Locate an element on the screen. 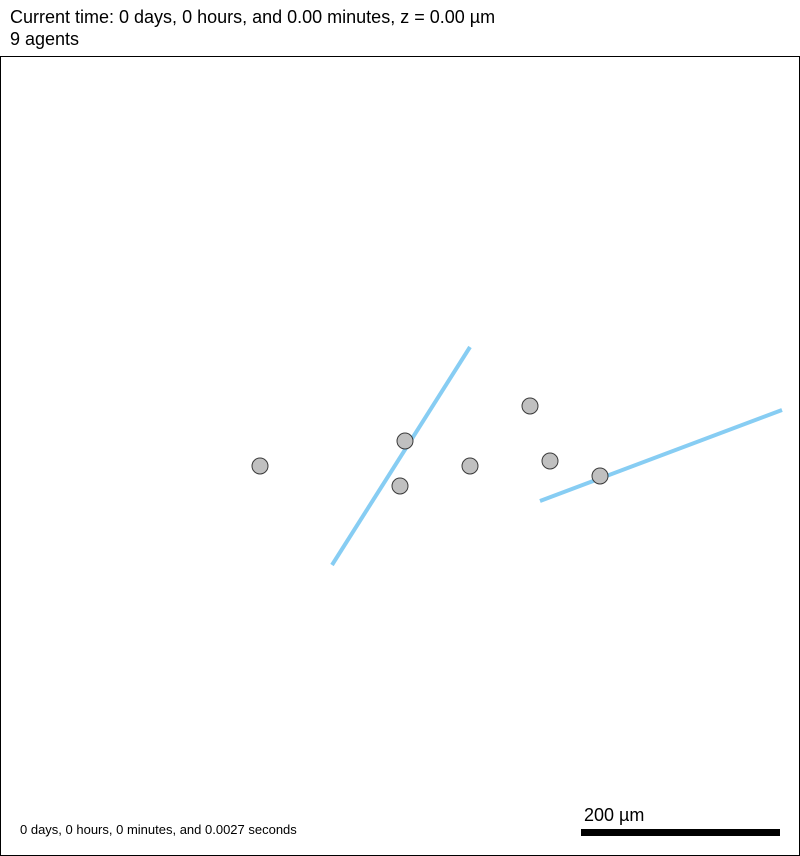 The height and width of the screenshot is (856, 800). agent-count-text: 9 agents is located at coordinates (45, 39).